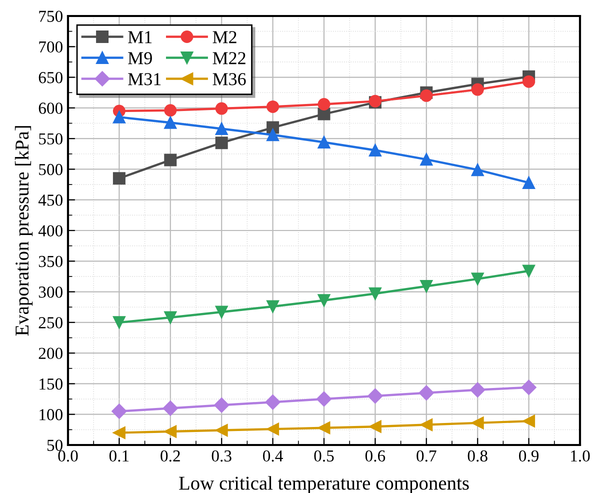  What do you see at coordinates (50, 78) in the screenshot?
I see `y-tick-label: 650` at bounding box center [50, 78].